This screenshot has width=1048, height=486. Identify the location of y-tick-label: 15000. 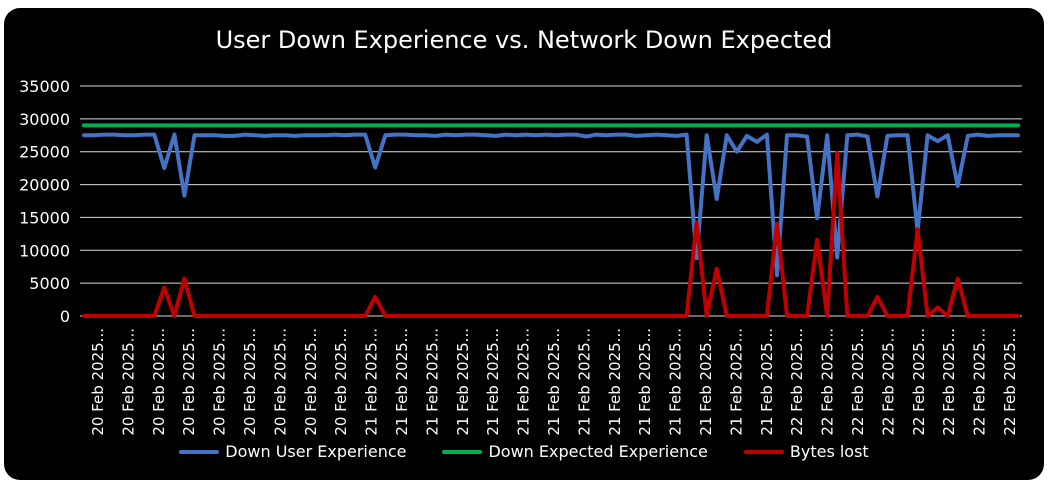
(44, 217).